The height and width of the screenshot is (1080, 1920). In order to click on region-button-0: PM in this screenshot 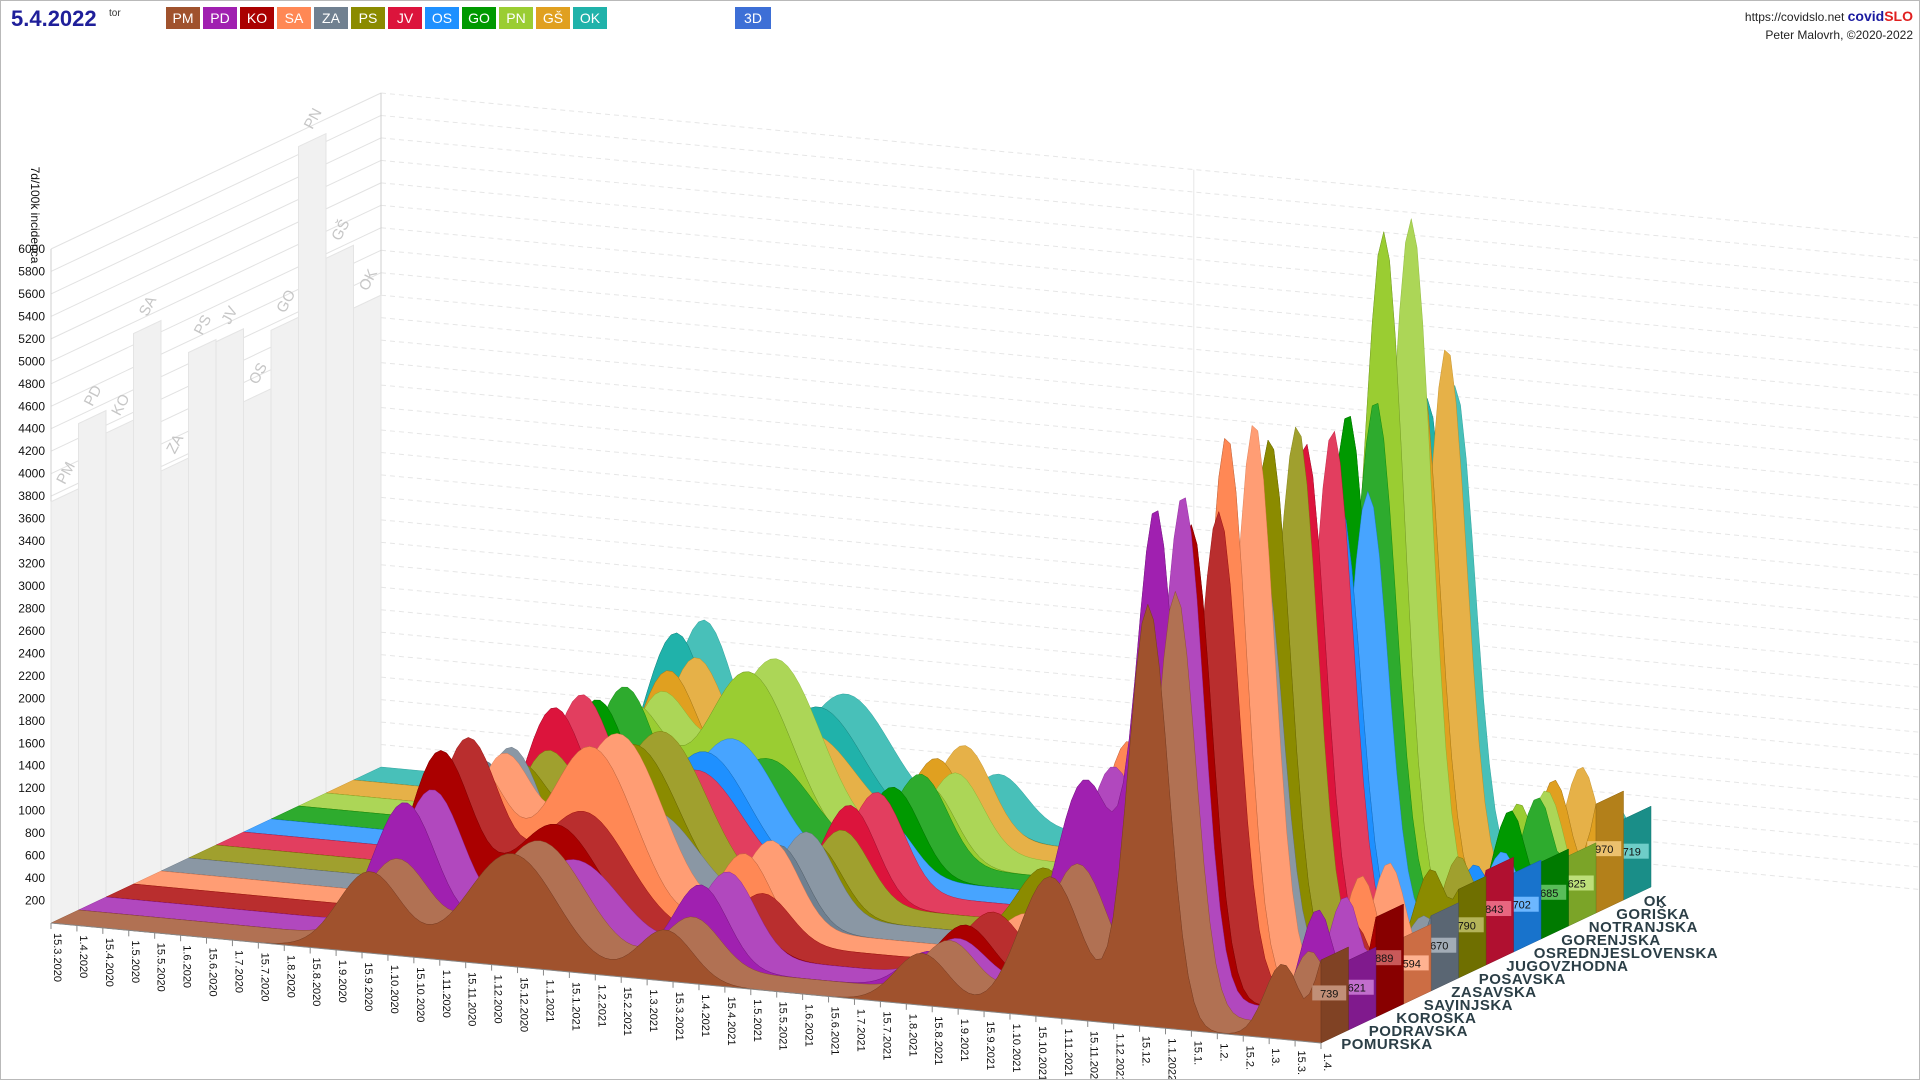, I will do `click(183, 18)`.